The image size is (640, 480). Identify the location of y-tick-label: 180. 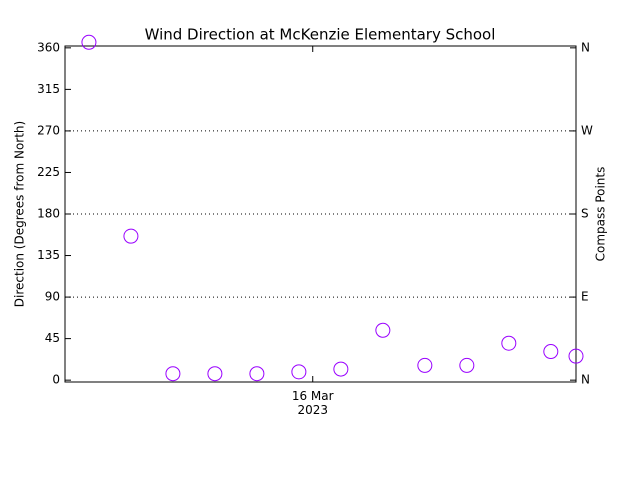
(48, 214).